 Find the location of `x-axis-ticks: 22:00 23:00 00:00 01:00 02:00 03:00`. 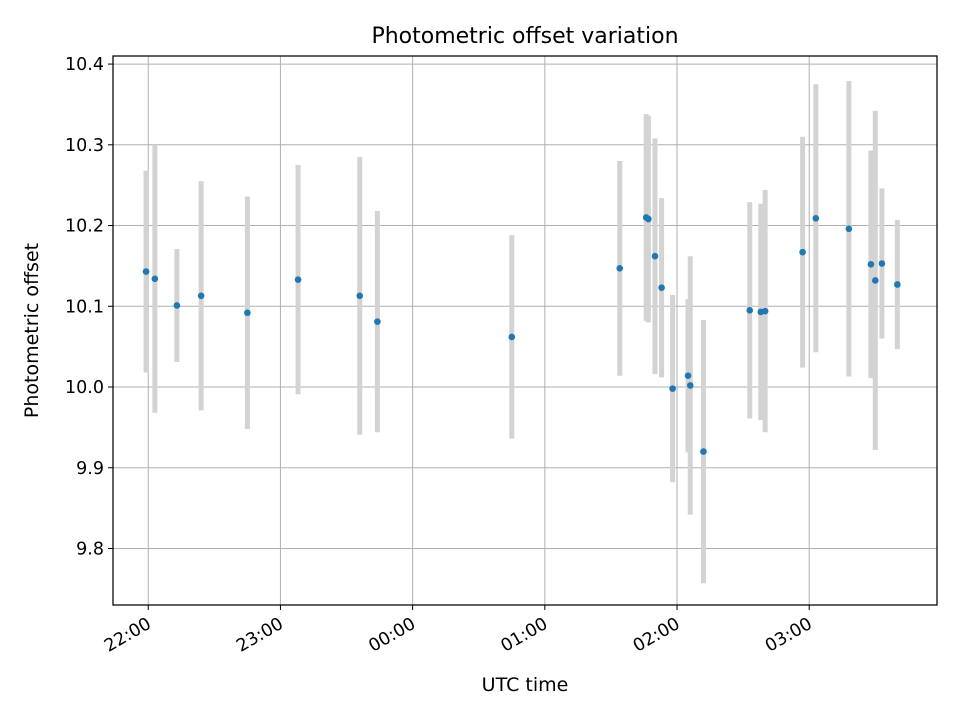

x-axis-ticks: 22:00 23:00 00:00 01:00 02:00 03:00 is located at coordinates (458, 631).